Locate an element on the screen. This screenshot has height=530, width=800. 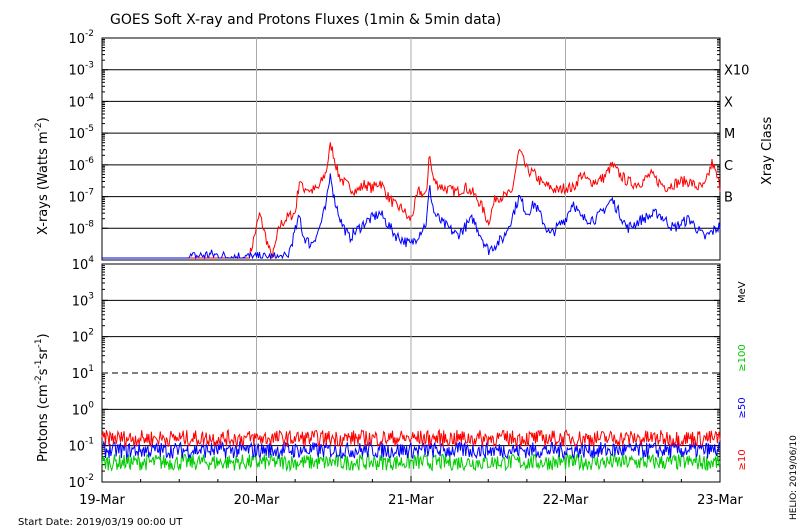
xray-y-tick-label: 10⁻⁷ is located at coordinates (81, 197).